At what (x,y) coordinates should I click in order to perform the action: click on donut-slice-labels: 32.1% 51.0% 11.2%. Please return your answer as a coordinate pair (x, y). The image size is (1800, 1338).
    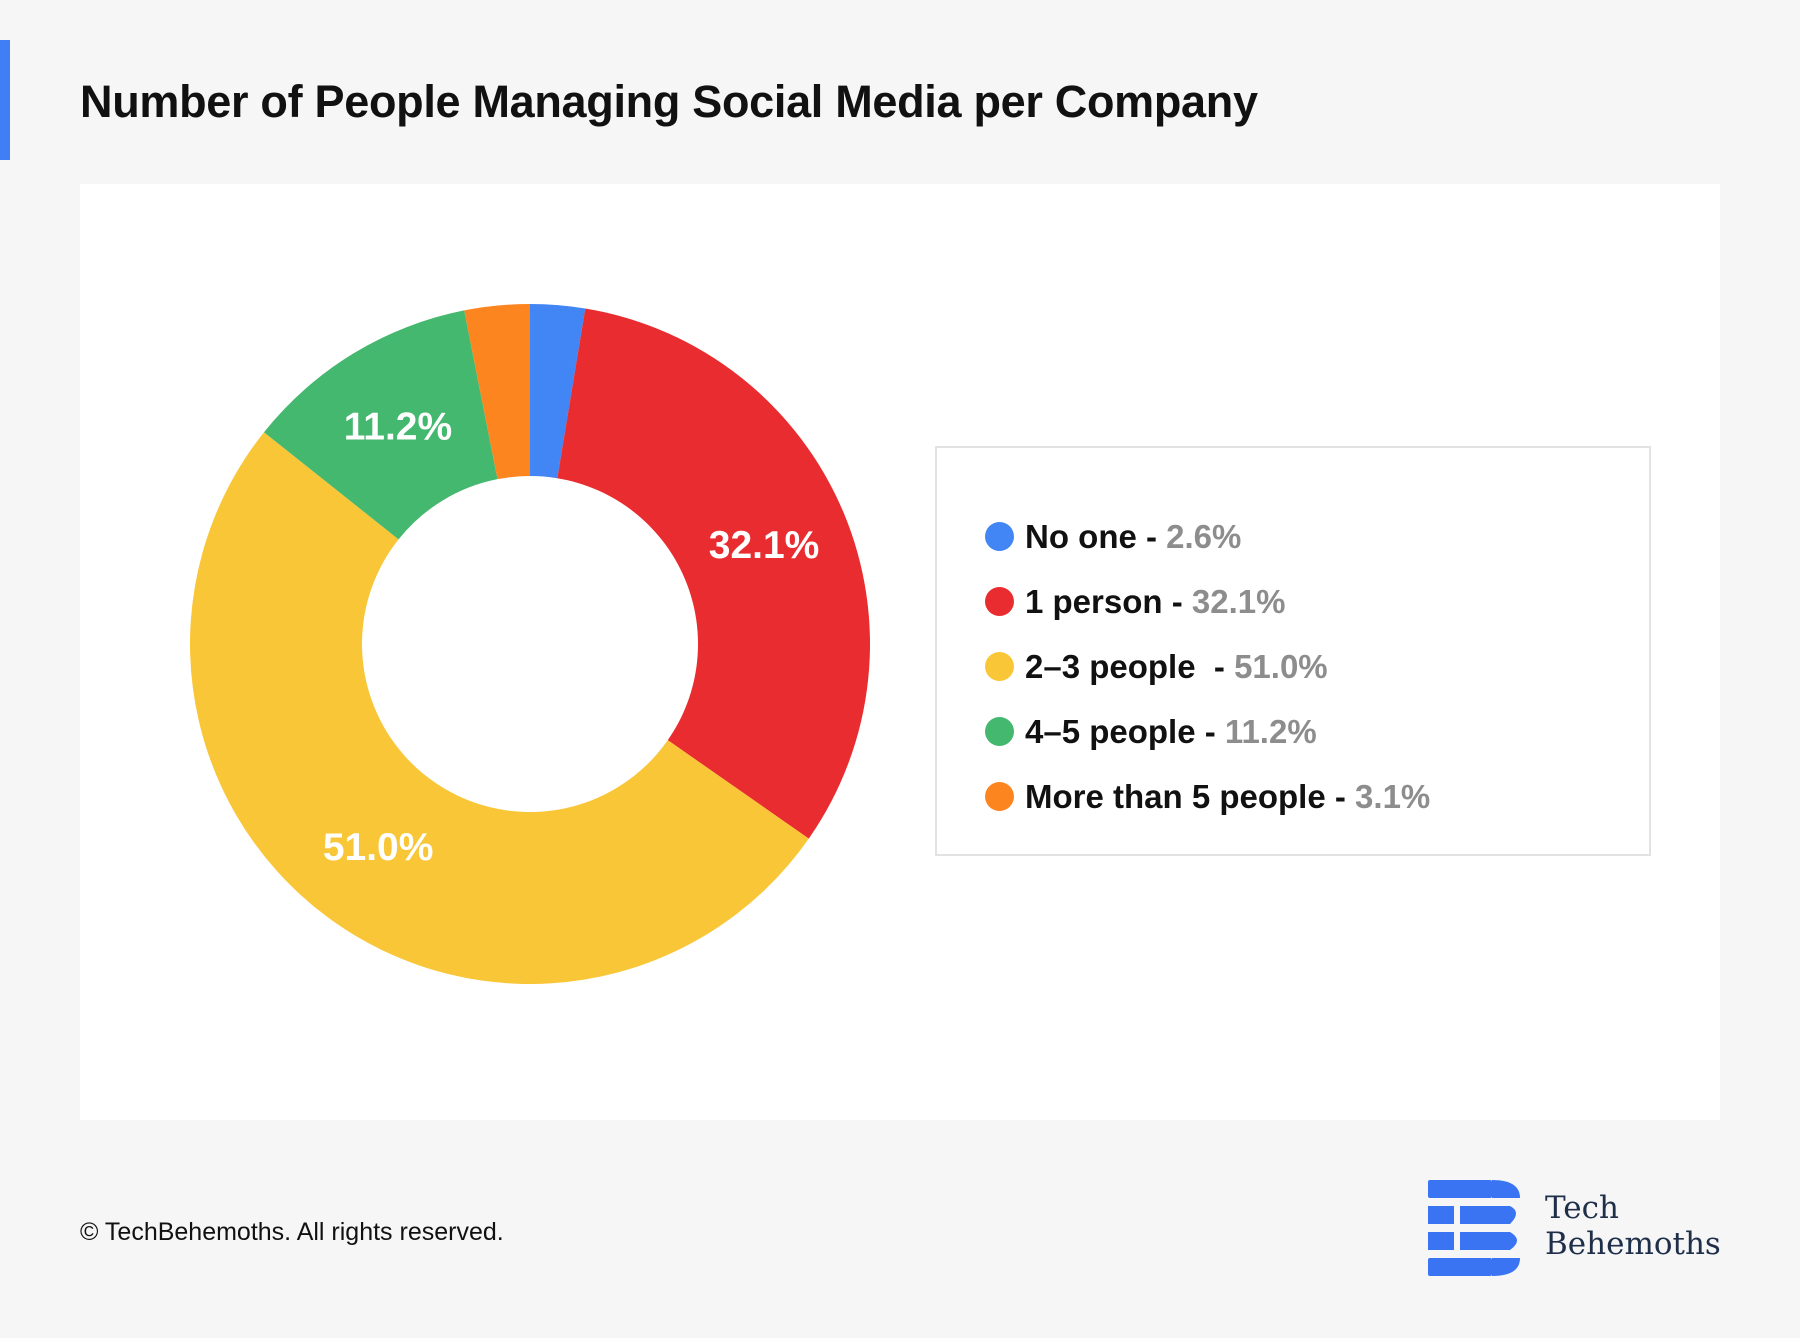
    Looking at the image, I should click on (571, 638).